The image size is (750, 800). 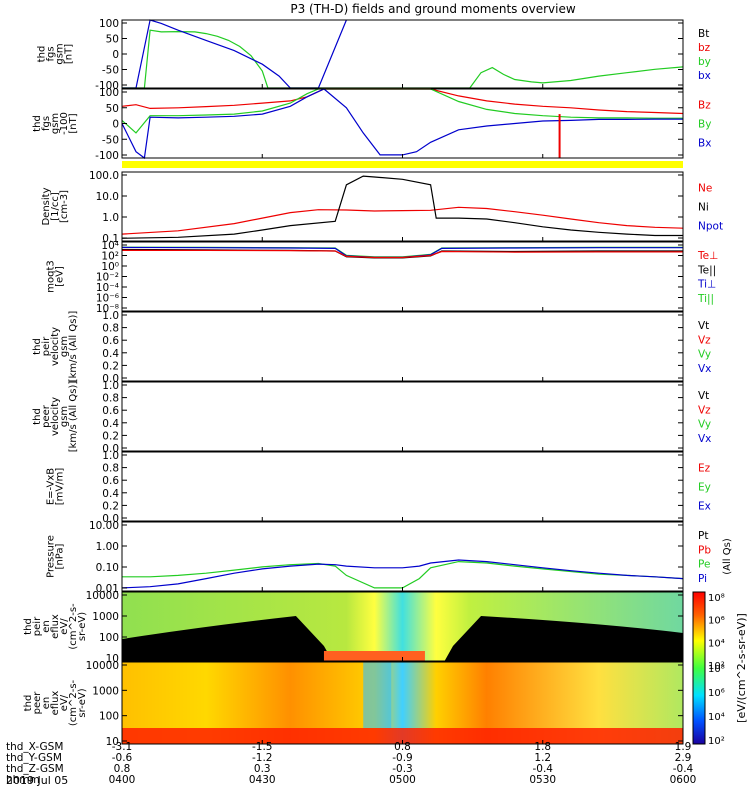 I want to click on ylabel-peer-eflux: peer, so click(x=37, y=703).